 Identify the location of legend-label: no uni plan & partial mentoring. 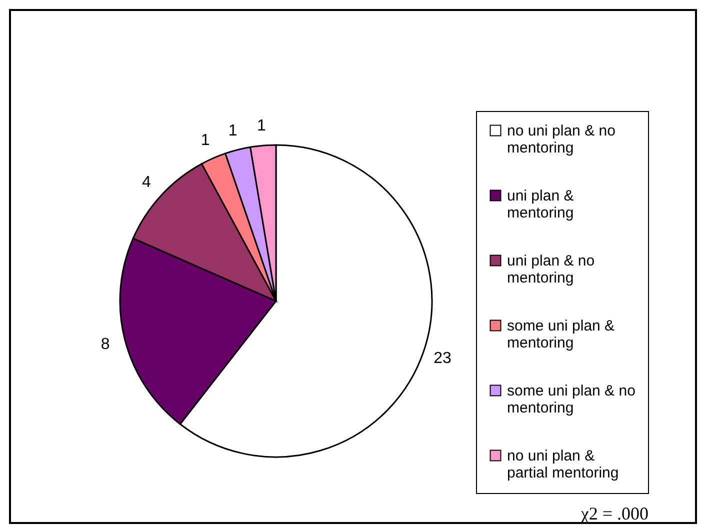
(563, 465).